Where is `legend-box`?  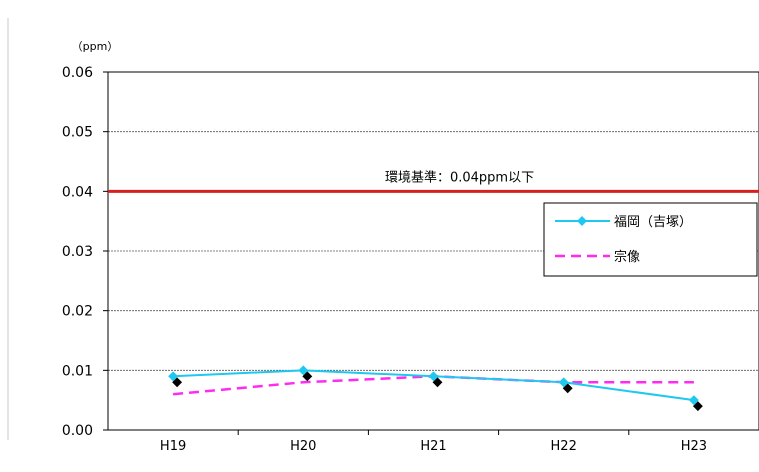 legend-box is located at coordinates (650, 239).